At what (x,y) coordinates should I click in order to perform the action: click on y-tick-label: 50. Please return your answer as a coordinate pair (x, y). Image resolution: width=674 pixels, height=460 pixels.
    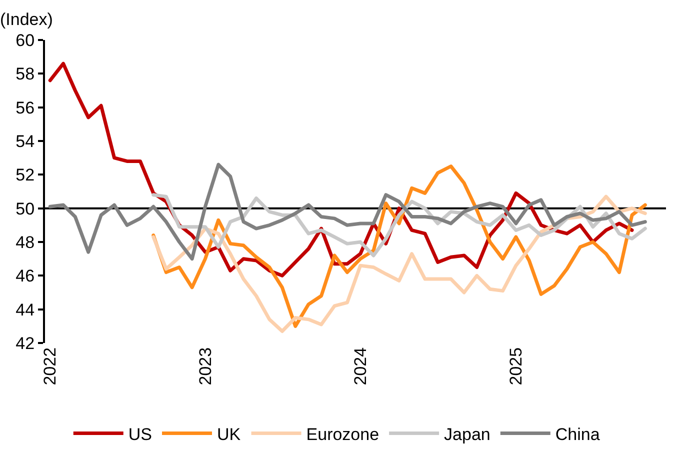
    Looking at the image, I should click on (25, 208).